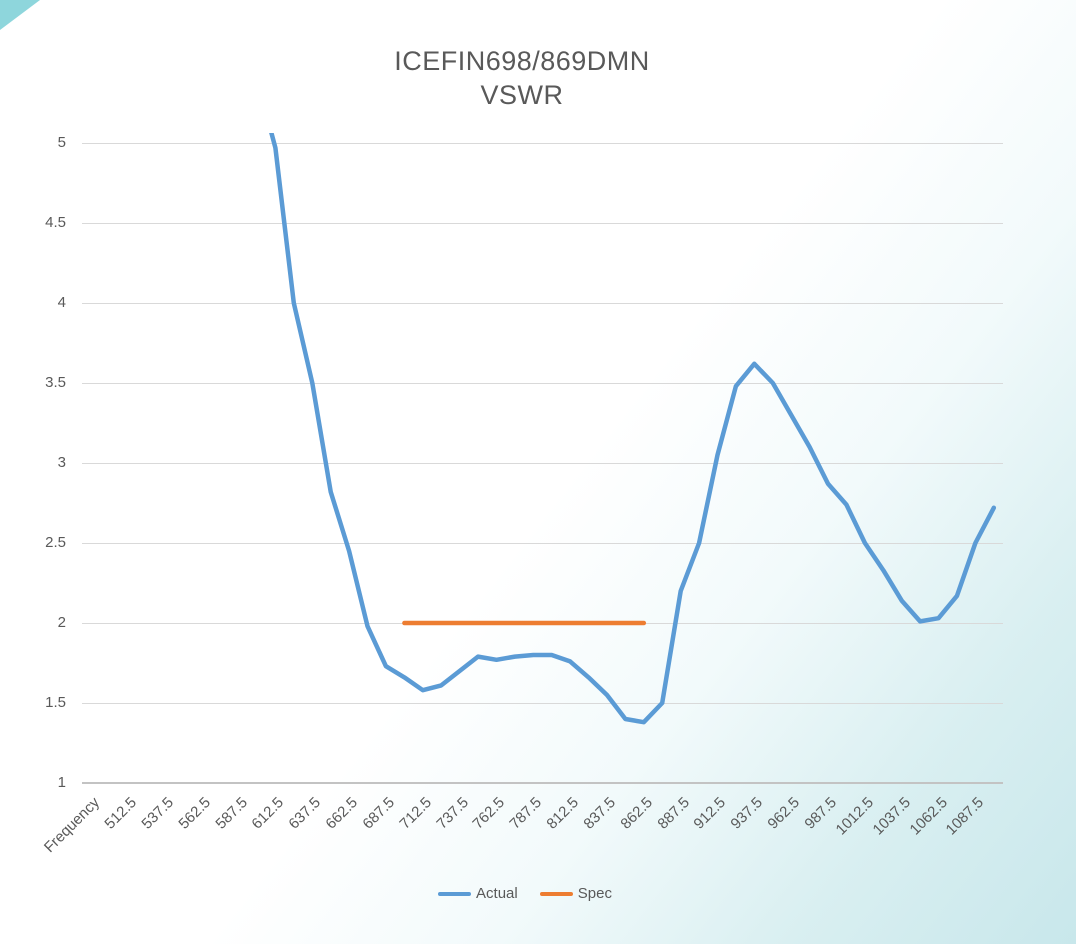 This screenshot has height=944, width=1076. Describe the element at coordinates (575, 893) in the screenshot. I see `legend-item-spec: Spec` at that location.